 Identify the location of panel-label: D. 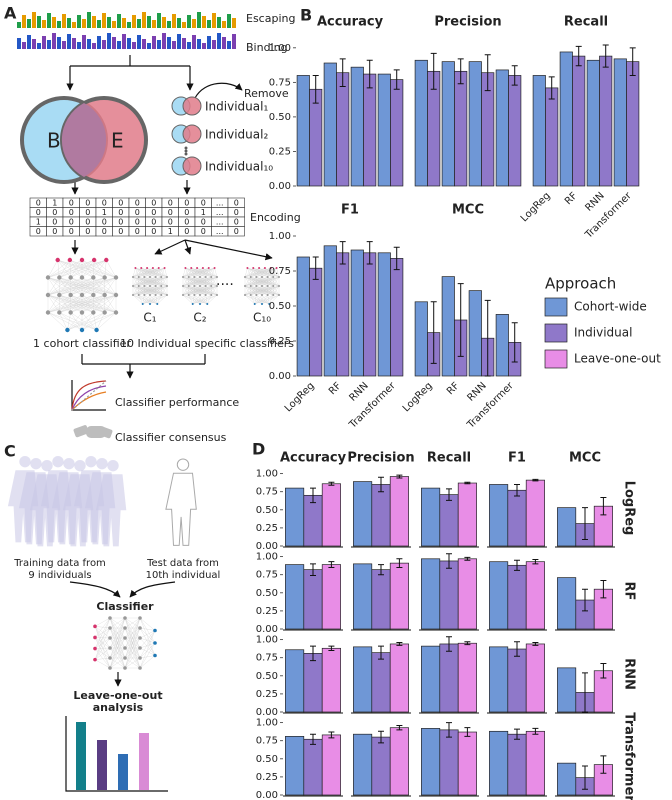
(258, 449).